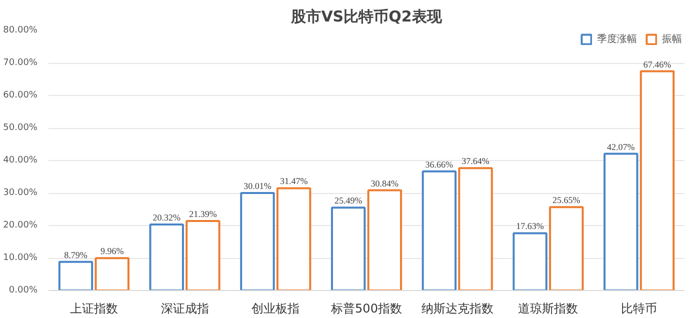 The width and height of the screenshot is (699, 318). What do you see at coordinates (94, 309) in the screenshot?
I see `x-tick-label: 上证指数` at bounding box center [94, 309].